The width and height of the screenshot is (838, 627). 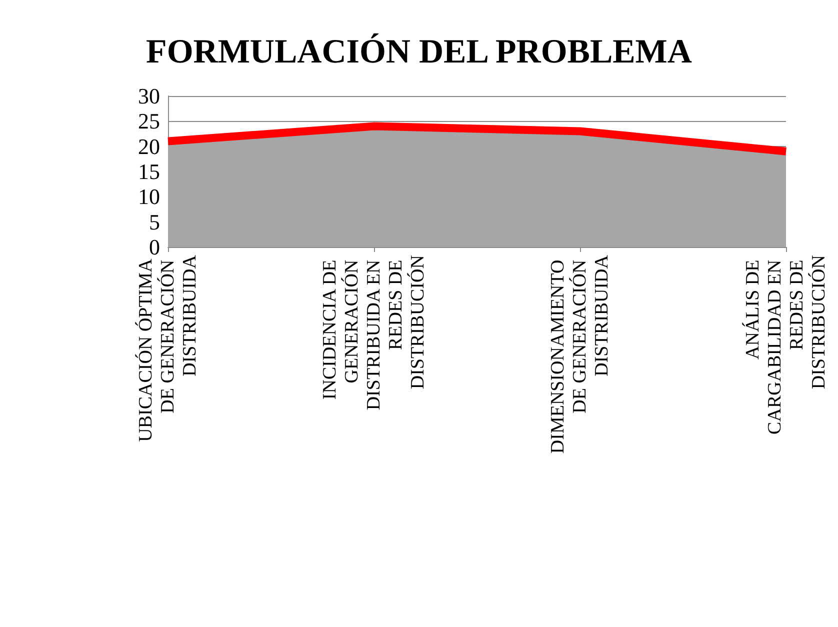 I want to click on y-tick-label: 5, so click(x=154, y=221).